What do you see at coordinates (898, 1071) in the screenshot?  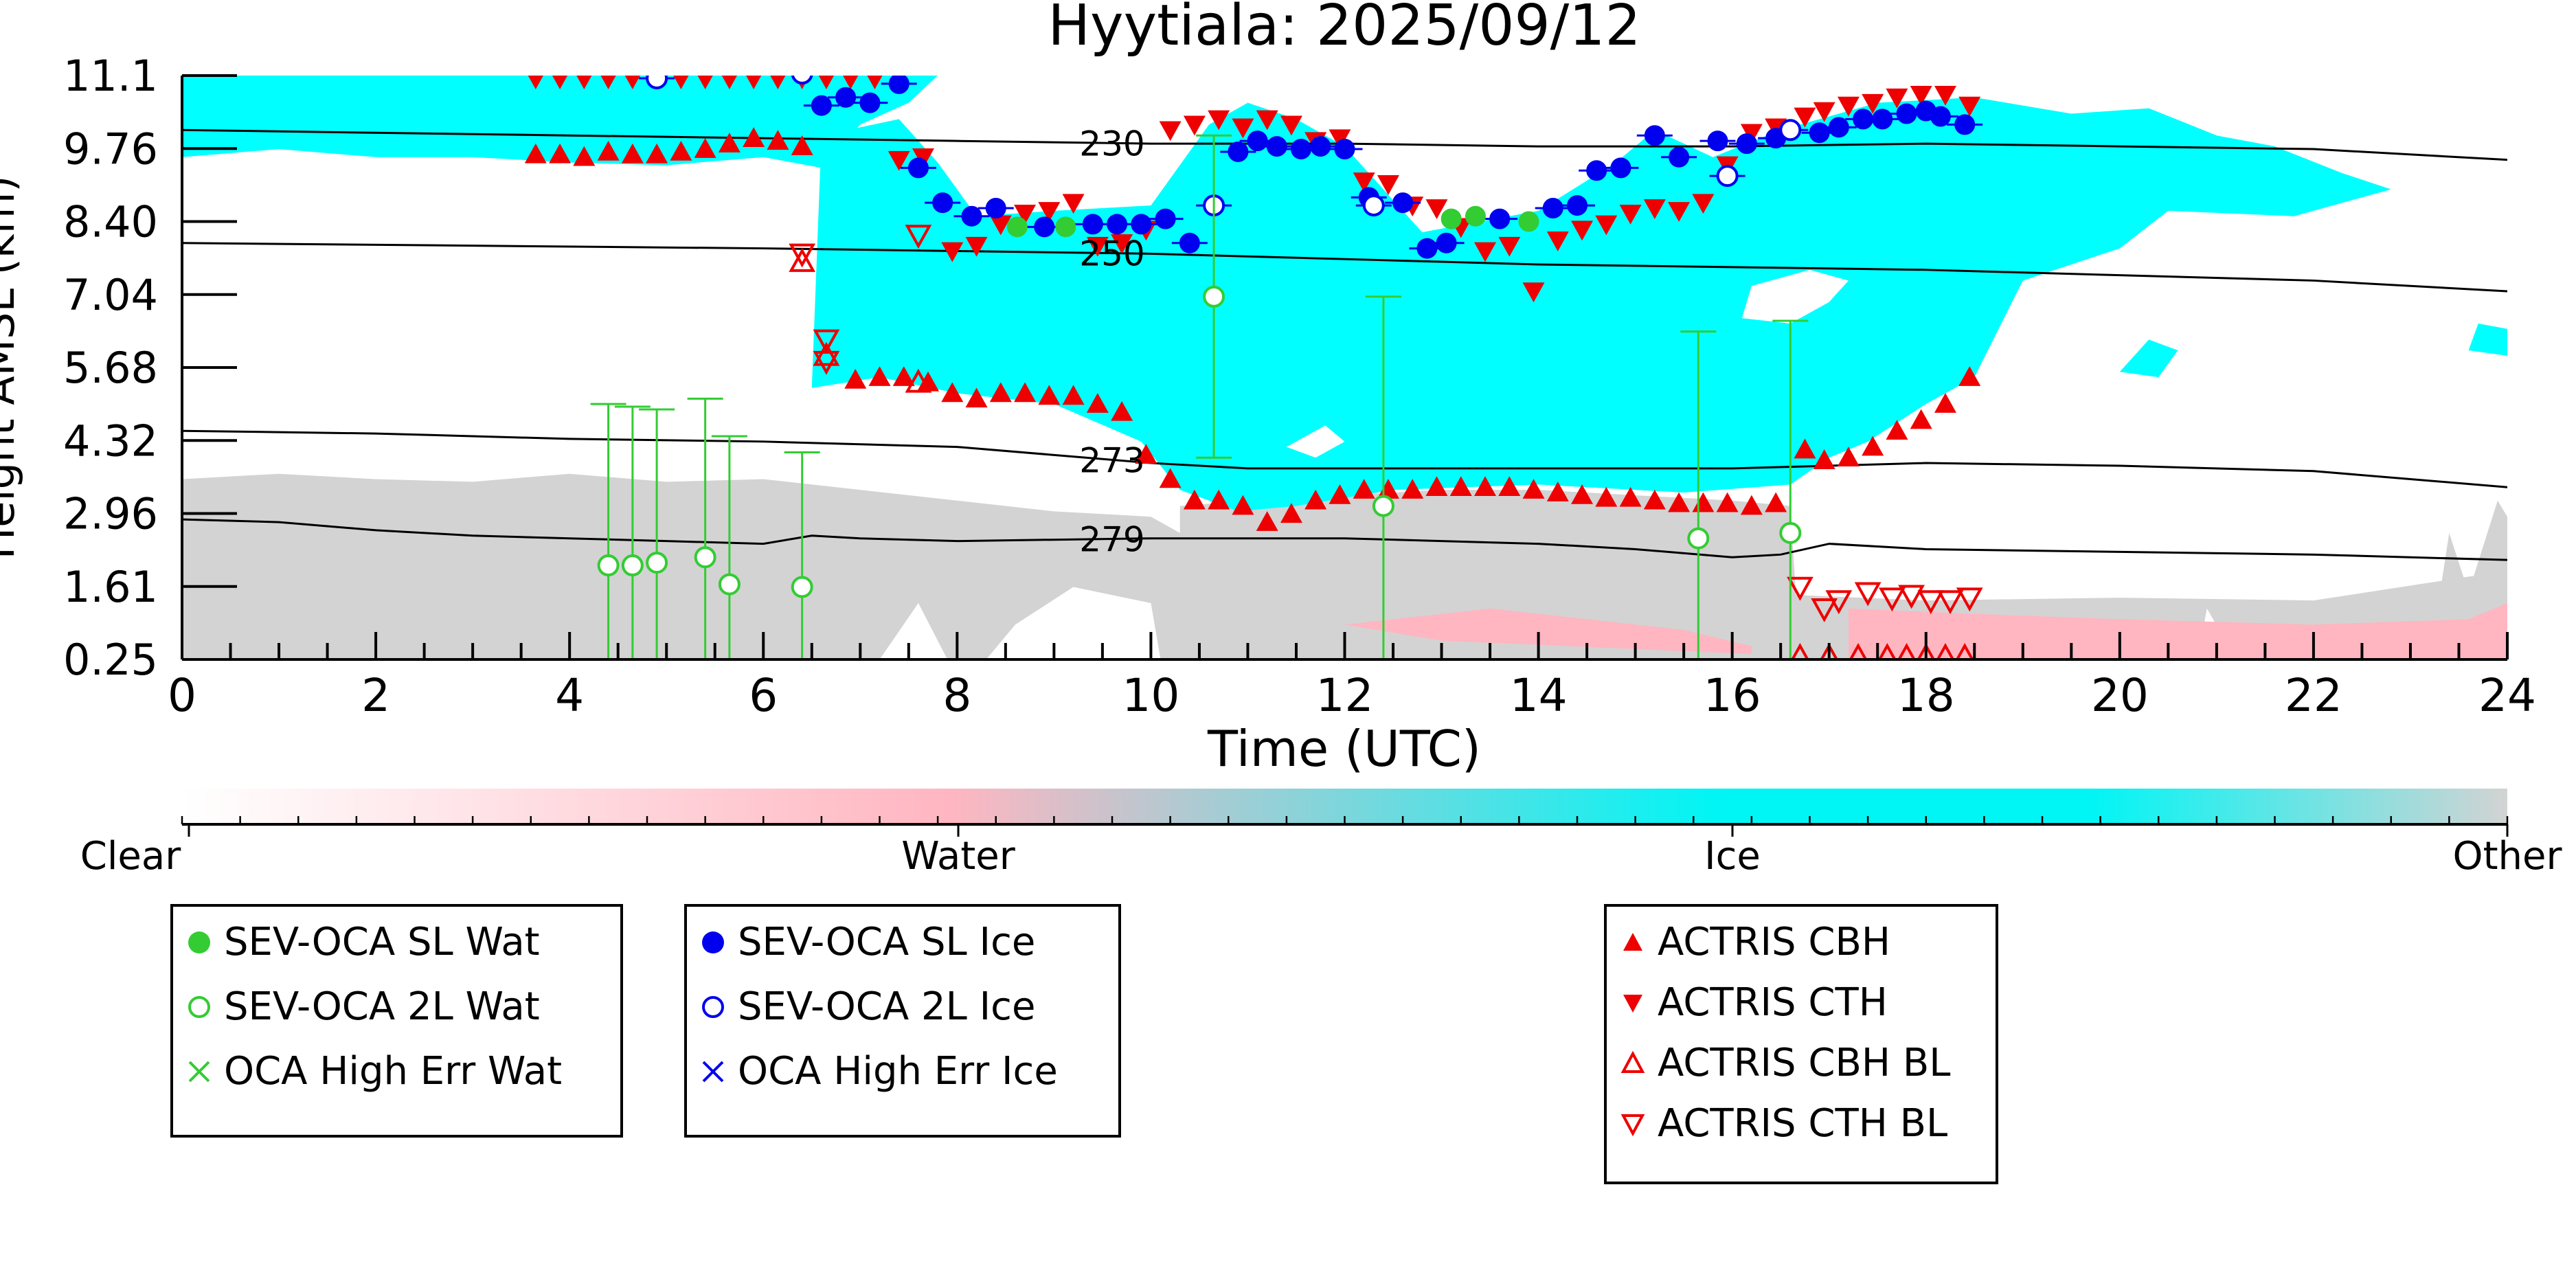 I see `legend-label: OCA High Err Ice` at bounding box center [898, 1071].